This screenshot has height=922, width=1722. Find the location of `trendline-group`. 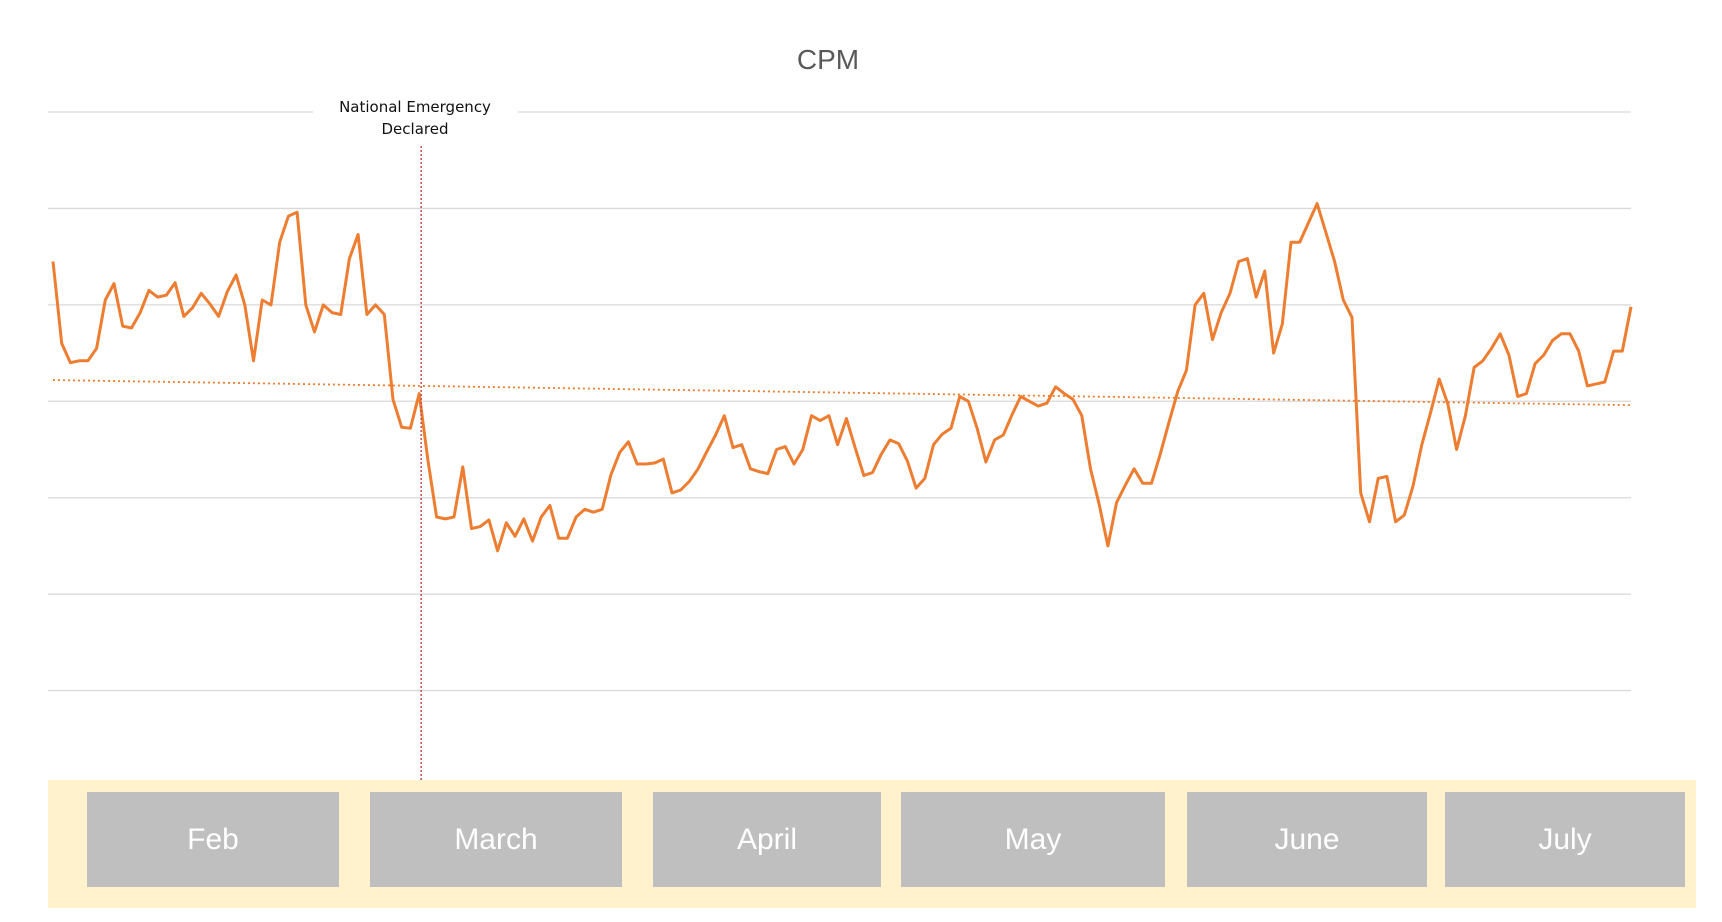

trendline-group is located at coordinates (842, 393).